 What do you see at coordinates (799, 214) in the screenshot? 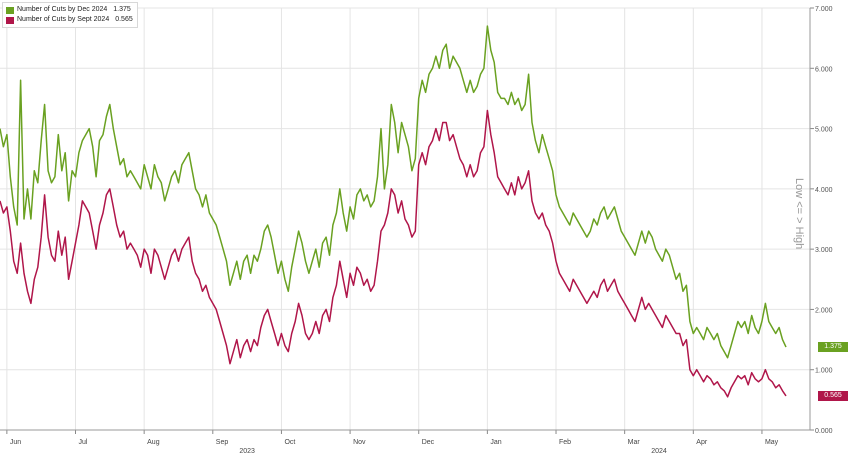
I see `y-axis-title: Low <= > High` at bounding box center [799, 214].